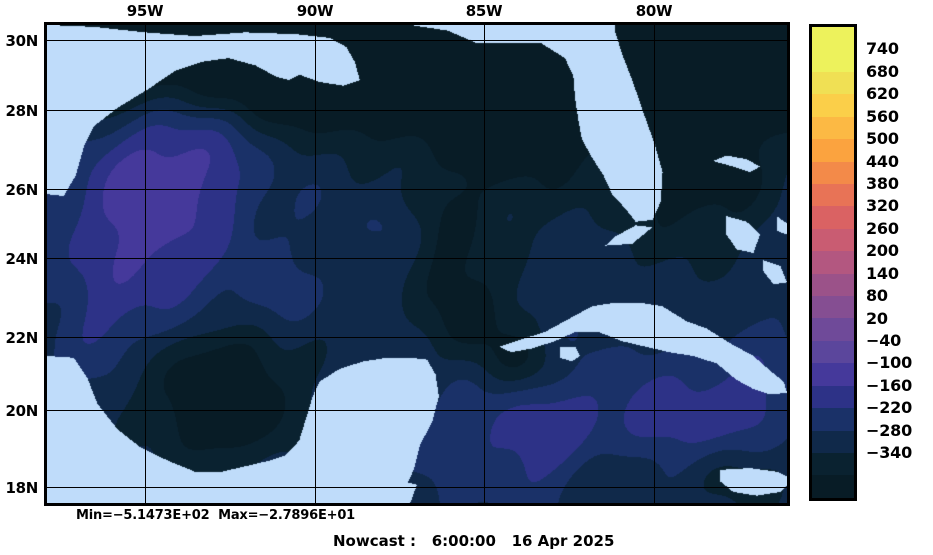 Image resolution: width=933 pixels, height=555 pixels. Describe the element at coordinates (21, 190) in the screenshot. I see `latitude-tick-26n: 26N` at that location.